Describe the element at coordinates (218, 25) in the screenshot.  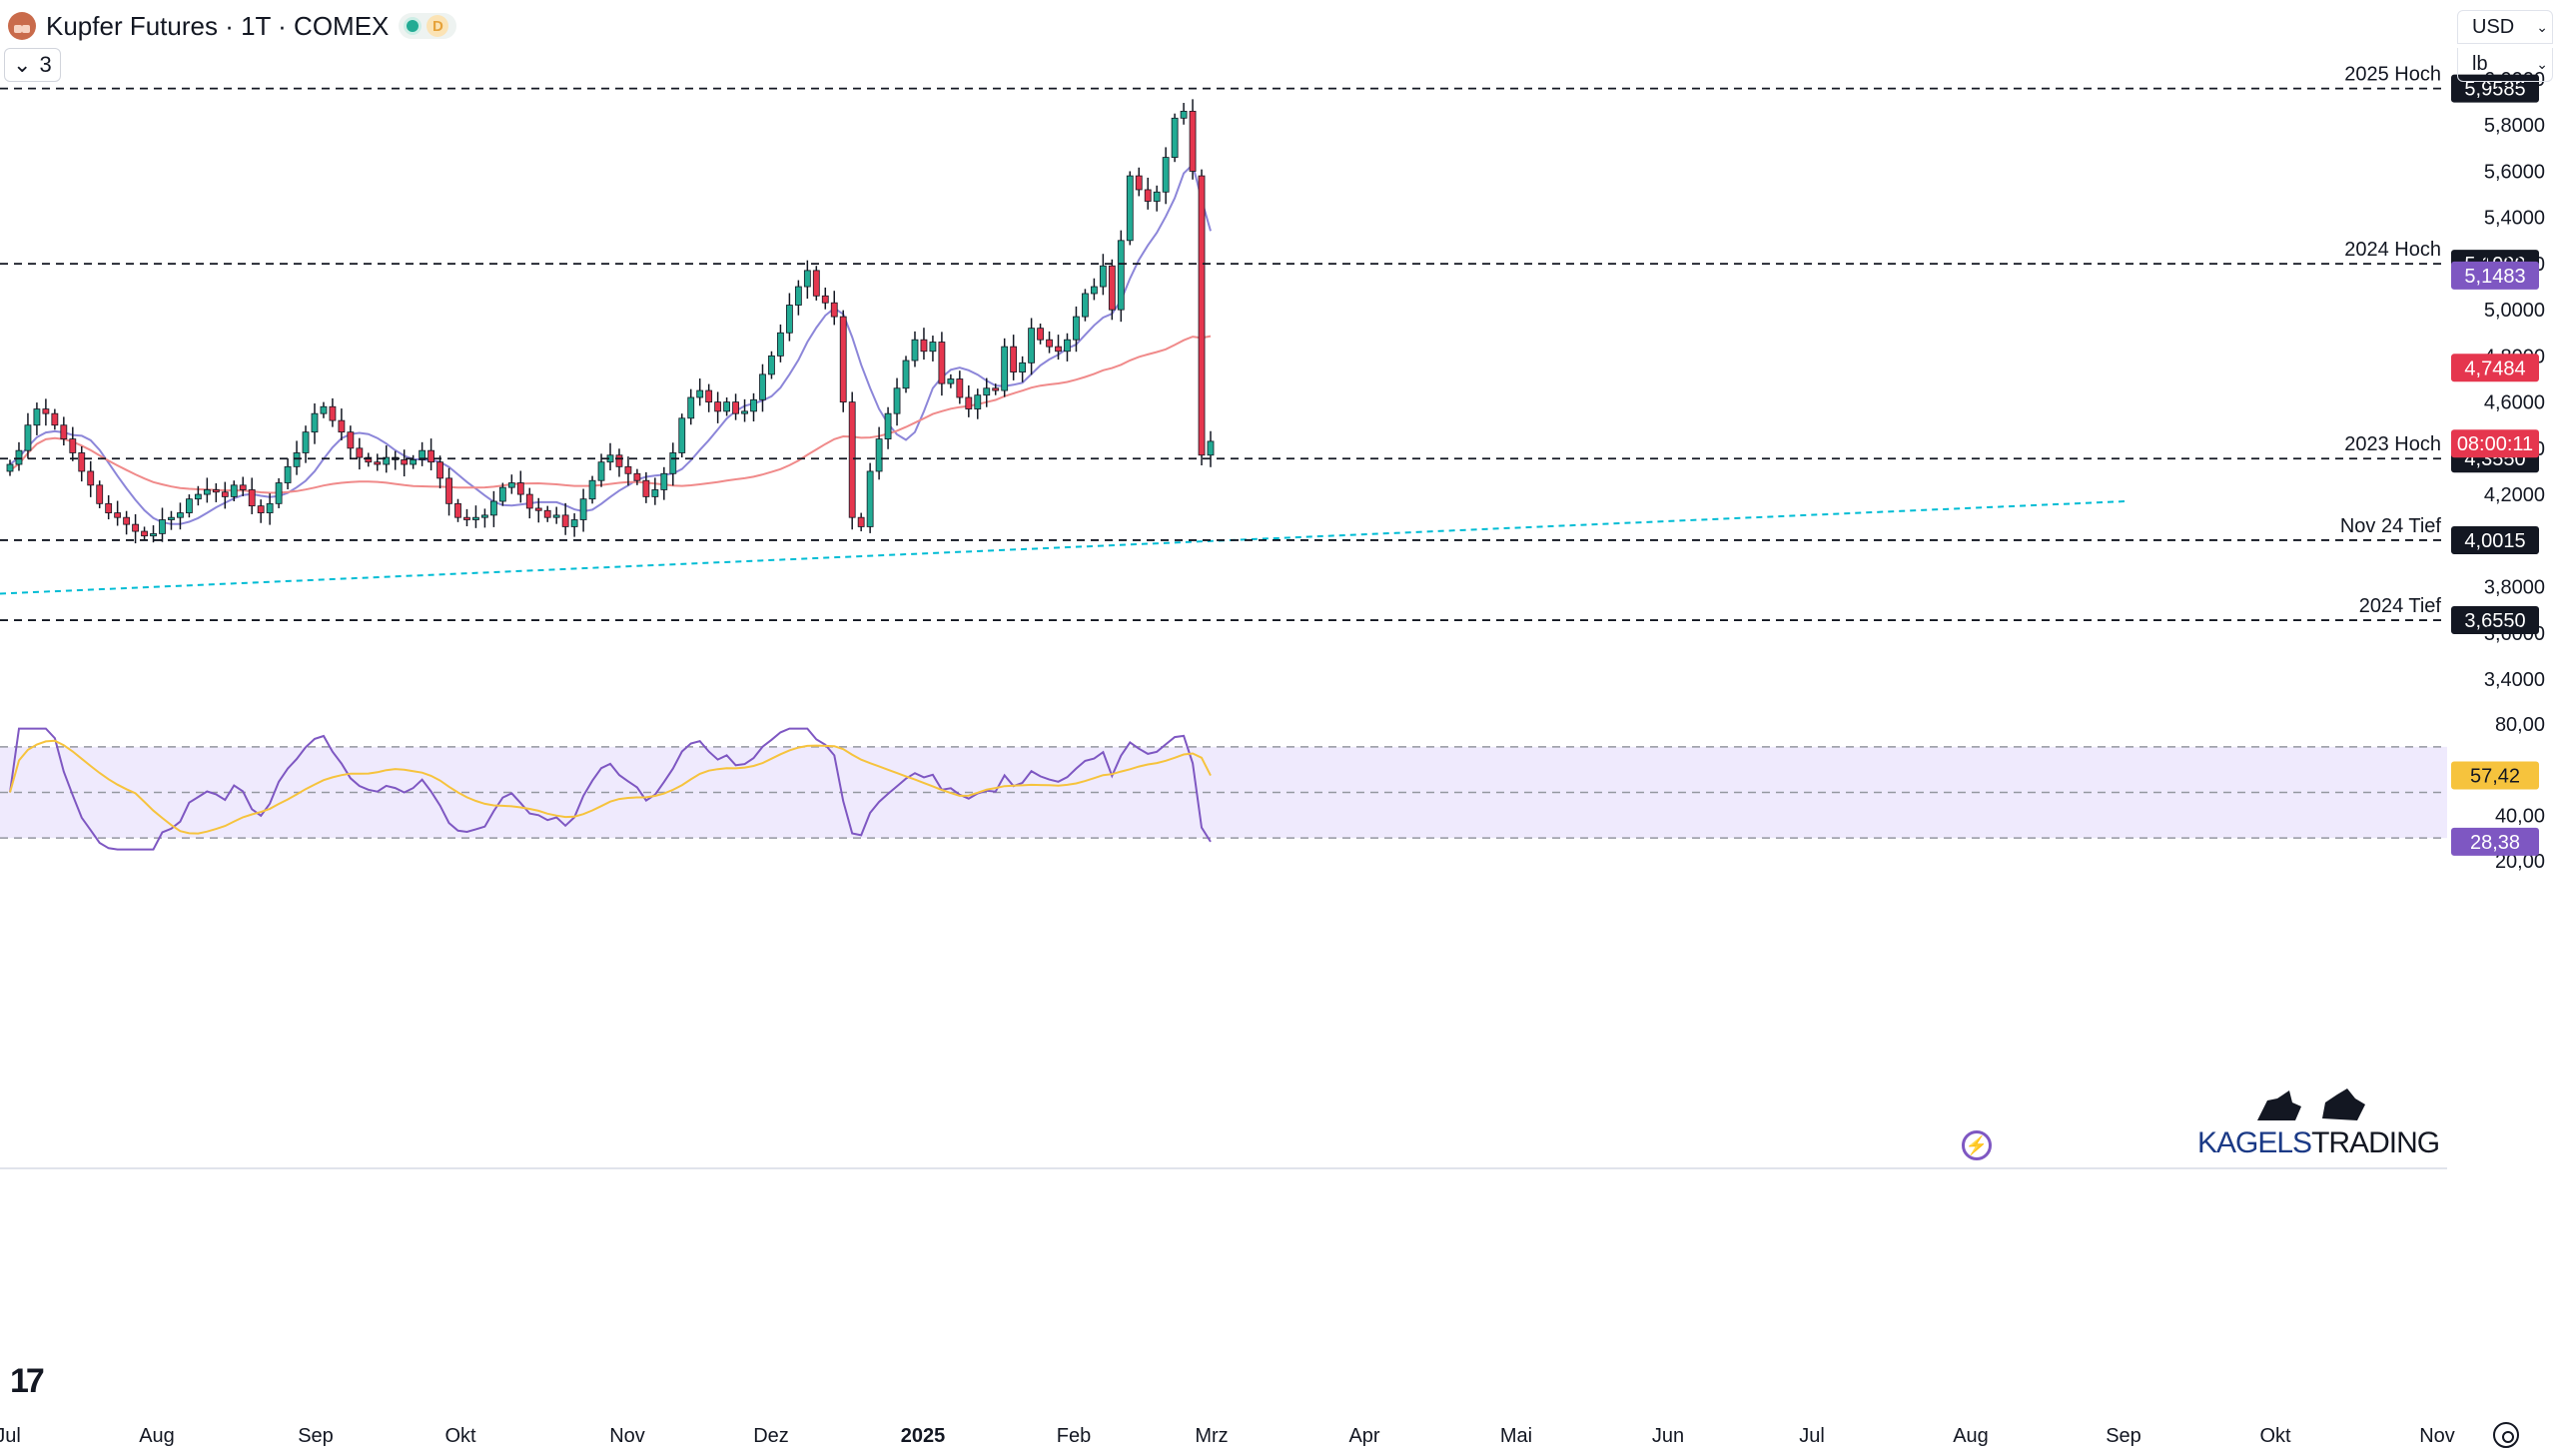
I see `symbol-title: Kupfer Futures · 1T · COMEX` at that location.